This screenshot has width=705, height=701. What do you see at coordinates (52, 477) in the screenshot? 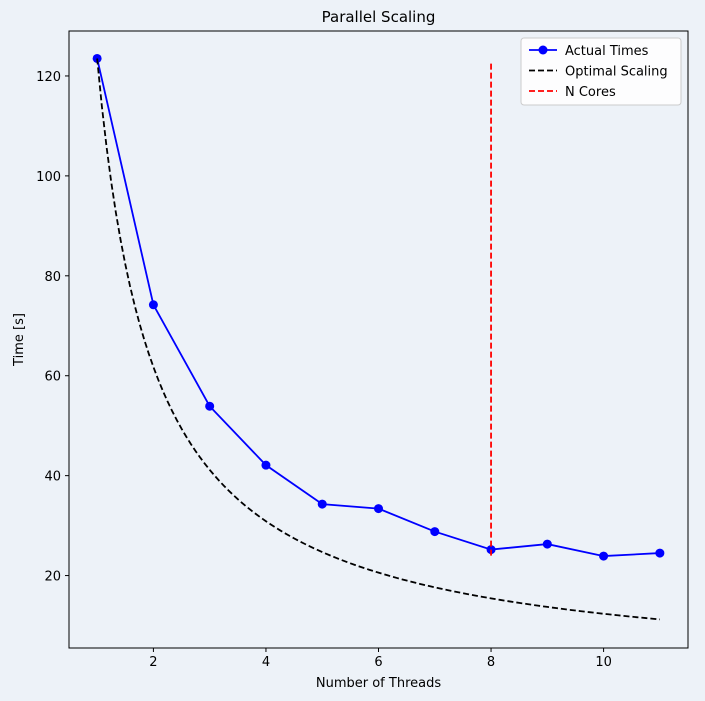
I see `y-tick-label: 40` at bounding box center [52, 477].